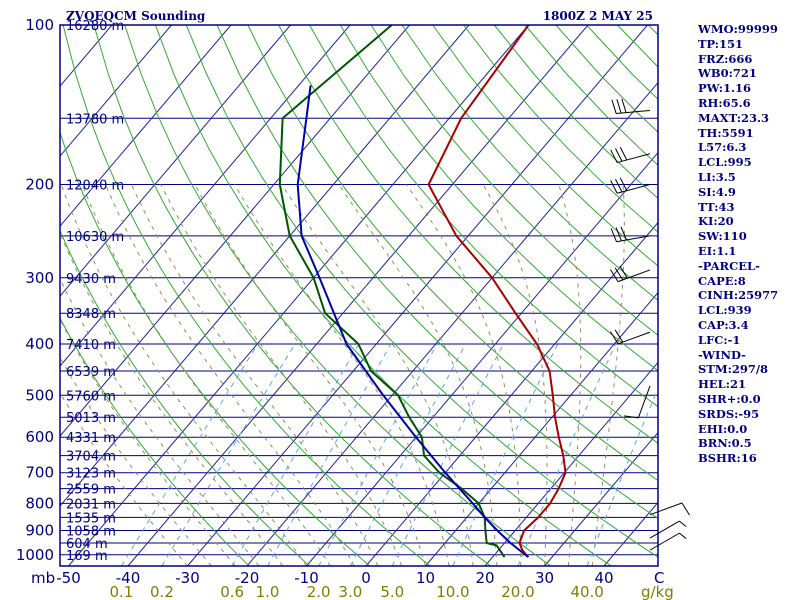 This screenshot has height=600, width=800. What do you see at coordinates (247, 578) in the screenshot?
I see `temperature-tick-label: -20` at bounding box center [247, 578].